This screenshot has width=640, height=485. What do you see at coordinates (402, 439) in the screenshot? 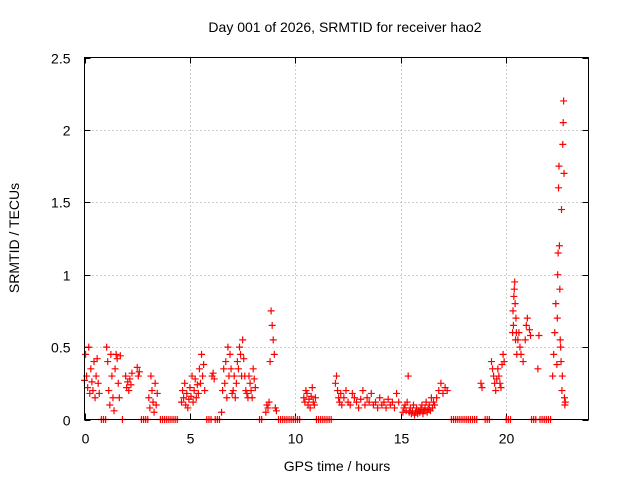
I see `x-tick-label: 15` at bounding box center [402, 439].